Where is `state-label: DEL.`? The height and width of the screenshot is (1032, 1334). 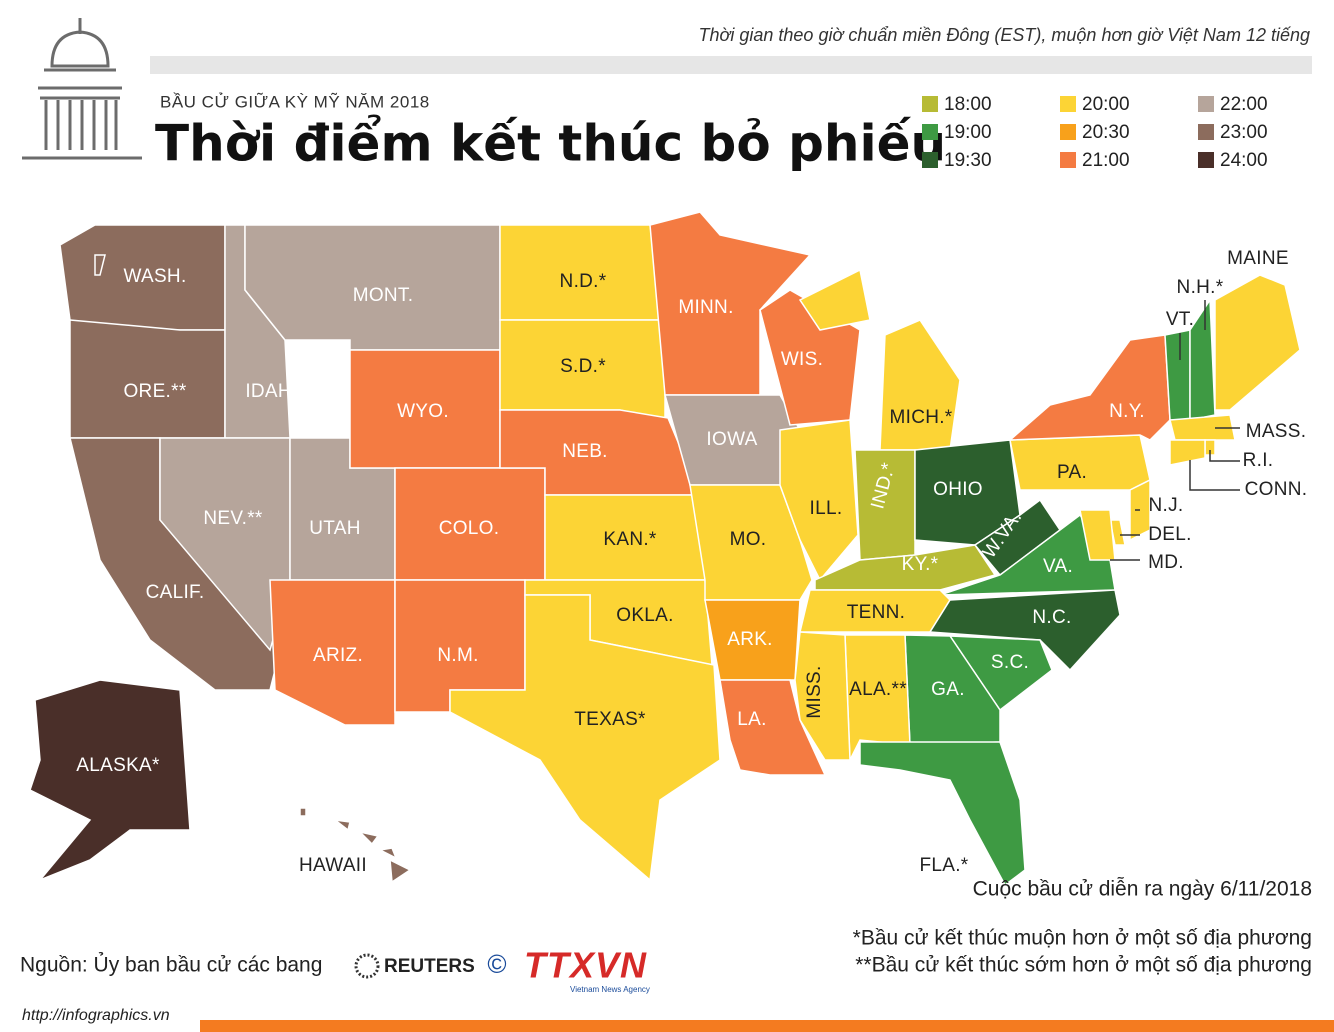
state-label: DEL. is located at coordinates (1169, 534).